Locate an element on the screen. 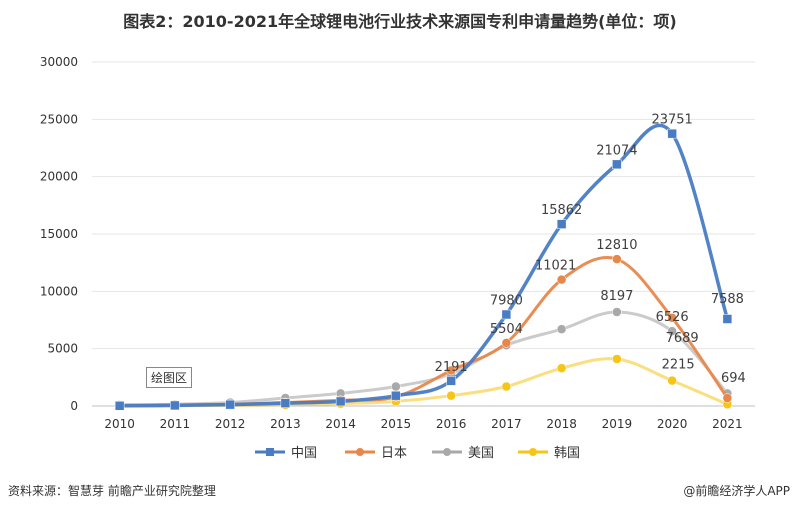 This screenshot has height=508, width=800. x-tick-label: 2018 is located at coordinates (561, 424).